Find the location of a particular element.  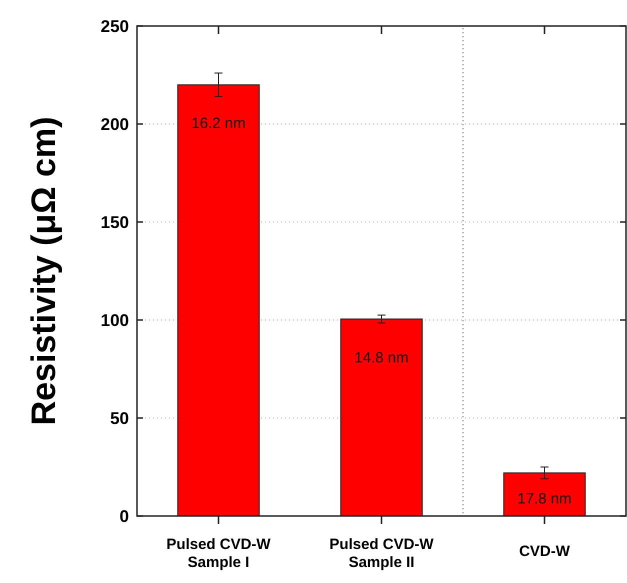

annotation: 17.8 nm is located at coordinates (544, 499).